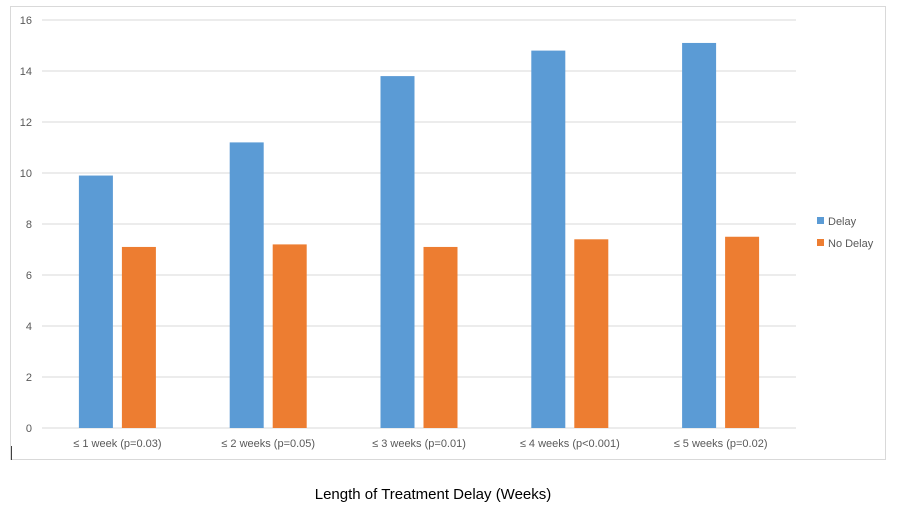  Describe the element at coordinates (26, 174) in the screenshot. I see `y-tick-label: 10` at that location.